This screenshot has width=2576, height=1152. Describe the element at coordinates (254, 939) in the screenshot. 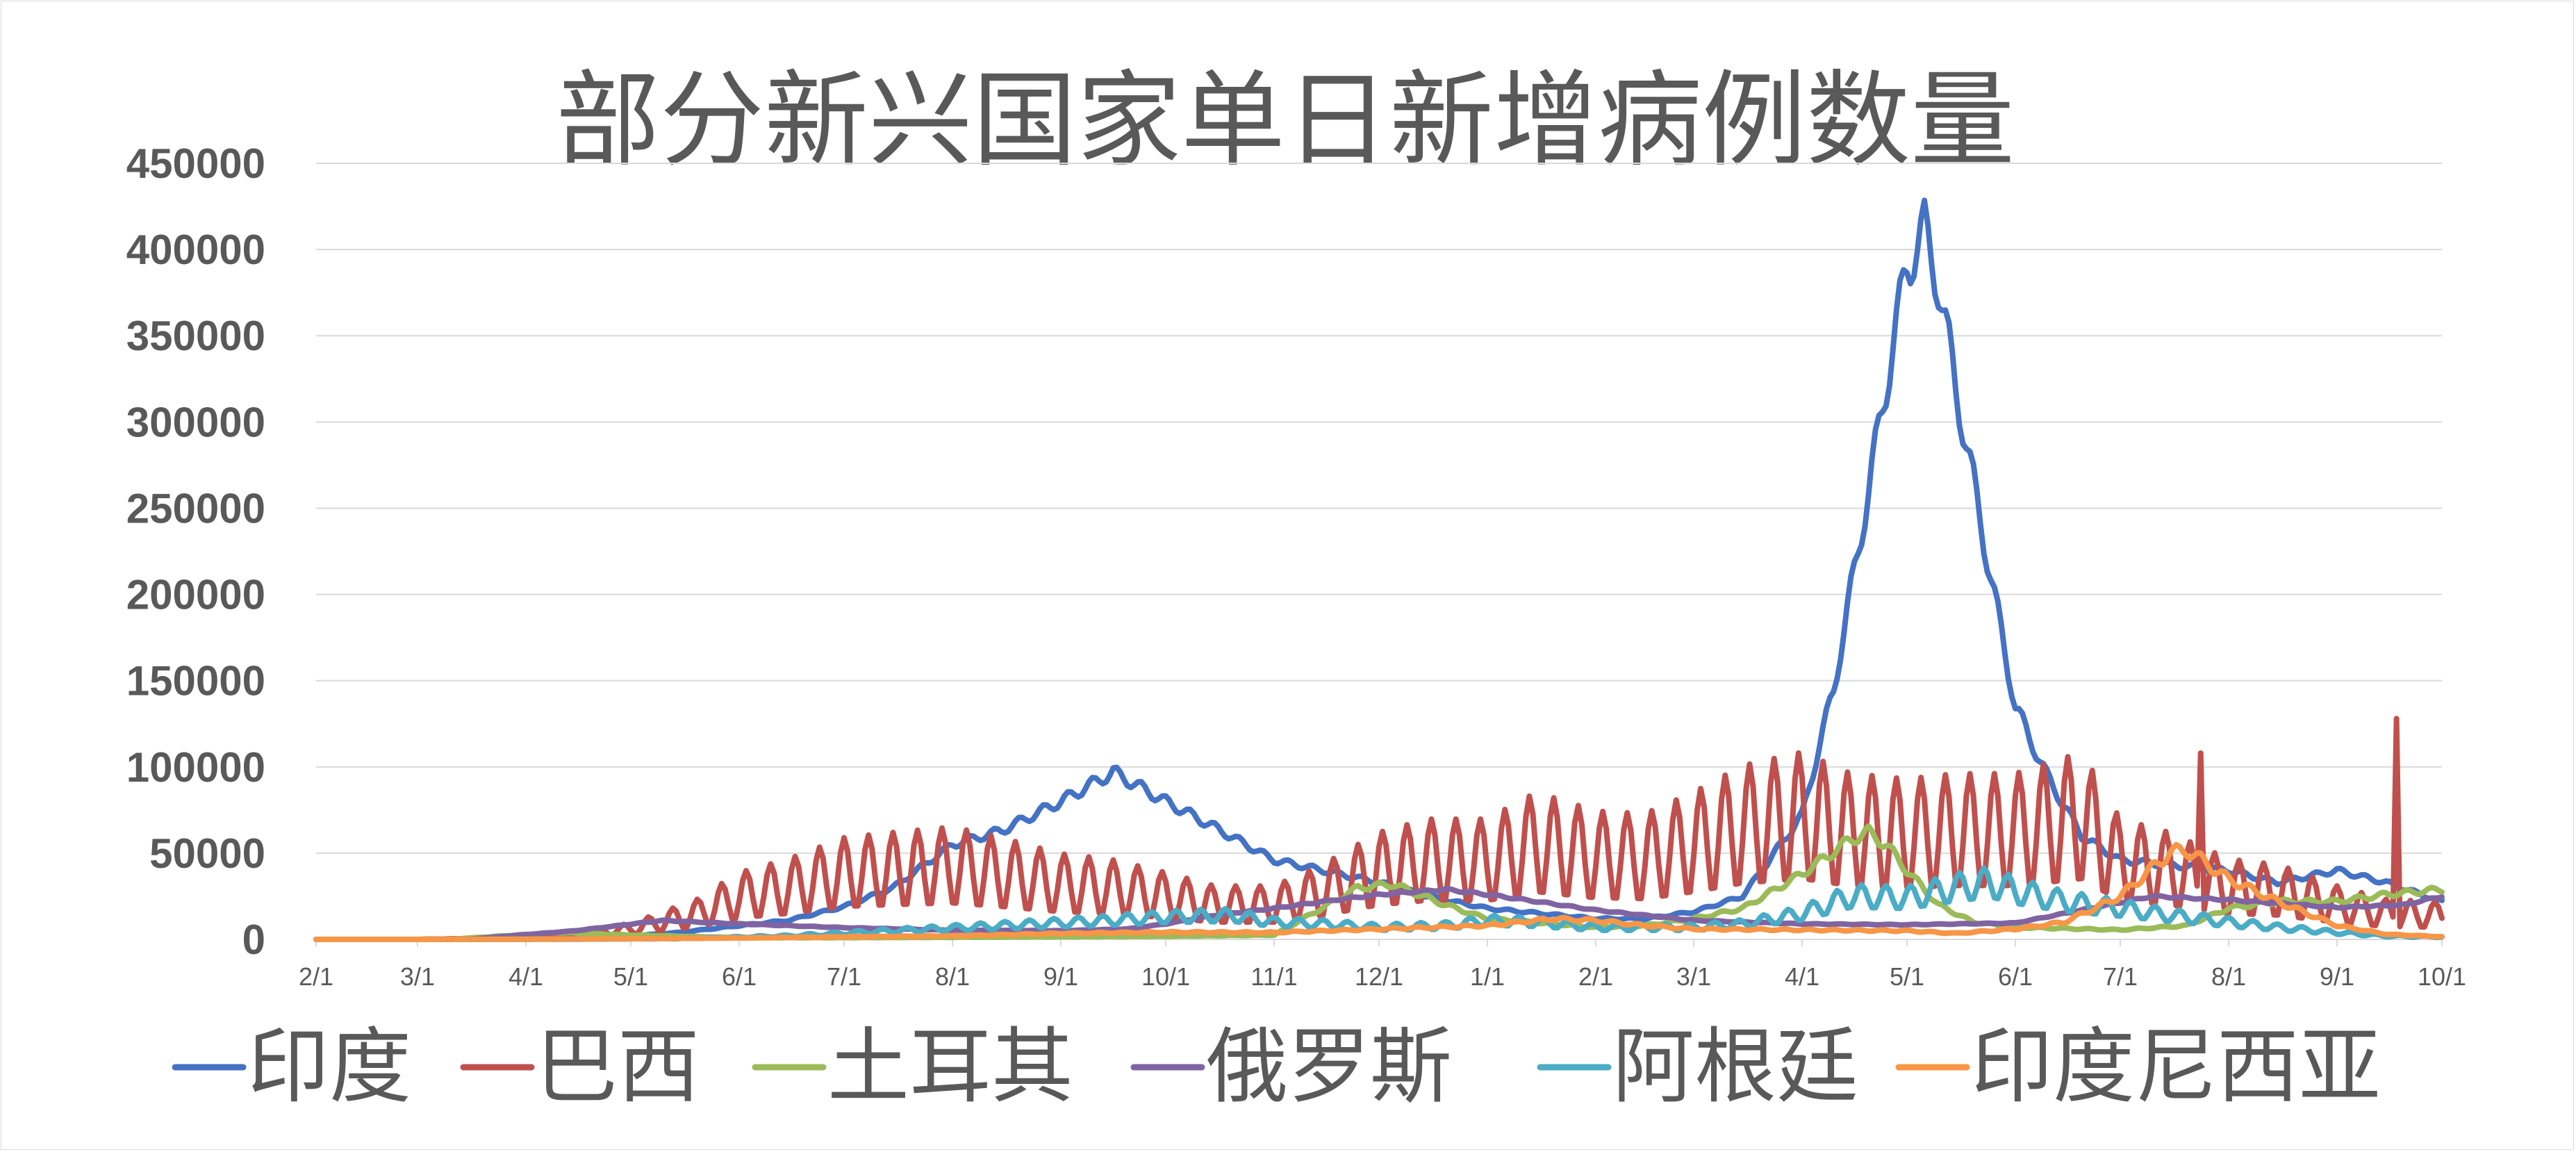

I see `y-tick-label: 0` at that location.